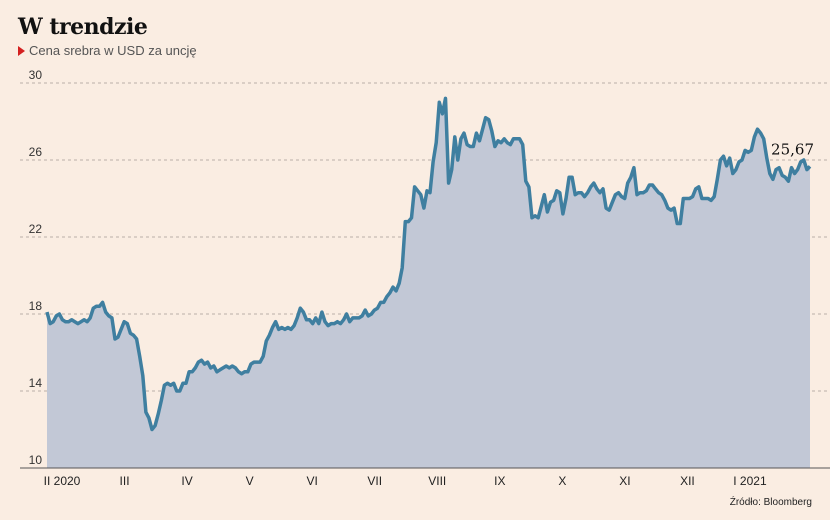  What do you see at coordinates (83, 27) in the screenshot?
I see `chart-title: W trendzie` at bounding box center [83, 27].